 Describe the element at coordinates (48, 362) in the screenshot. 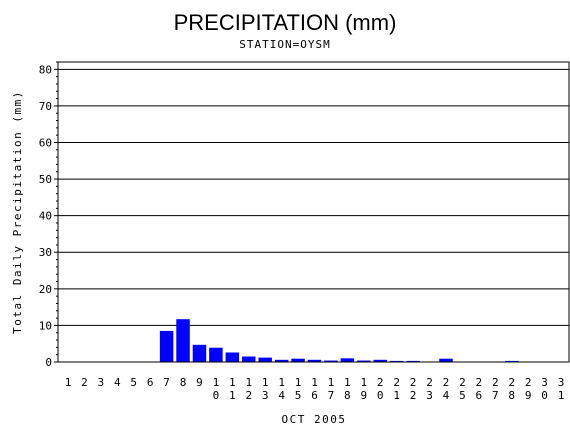

I see `y-tick-label: 0` at that location.